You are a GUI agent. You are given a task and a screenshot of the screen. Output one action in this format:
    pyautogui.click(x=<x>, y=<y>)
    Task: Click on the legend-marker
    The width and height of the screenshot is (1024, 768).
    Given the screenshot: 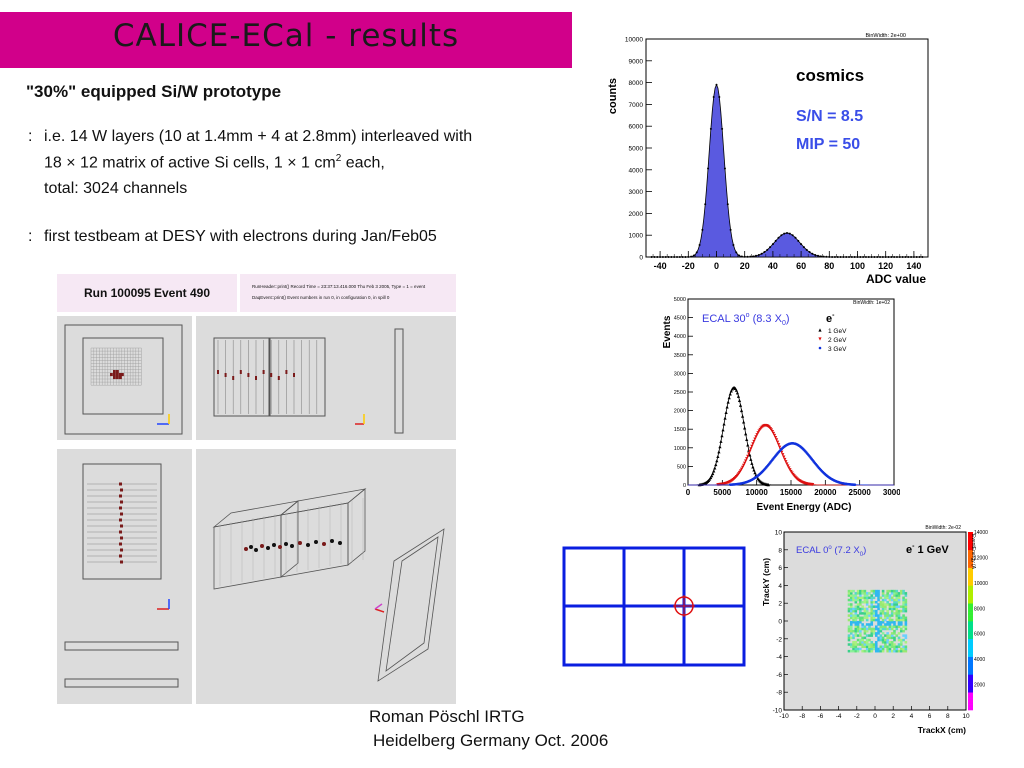 What is the action you would take?
    pyautogui.click(x=820, y=330)
    